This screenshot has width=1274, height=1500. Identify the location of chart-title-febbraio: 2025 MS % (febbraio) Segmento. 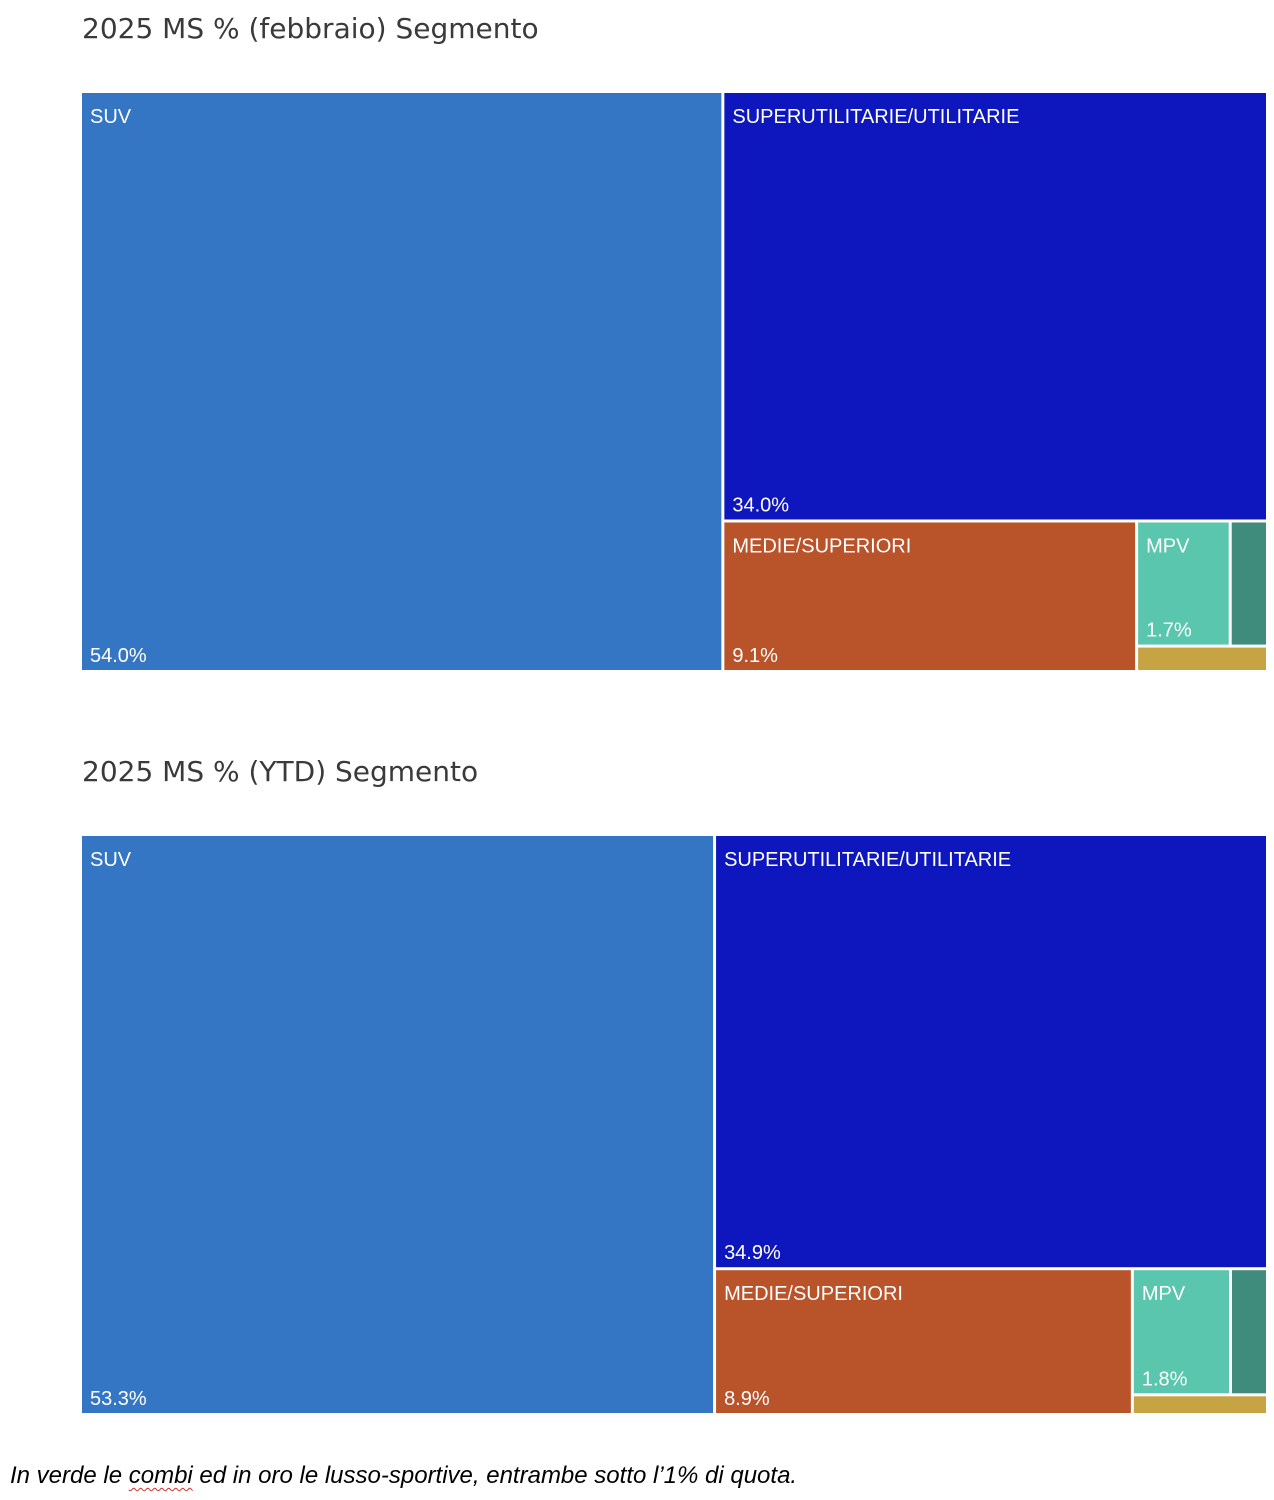
(310, 28).